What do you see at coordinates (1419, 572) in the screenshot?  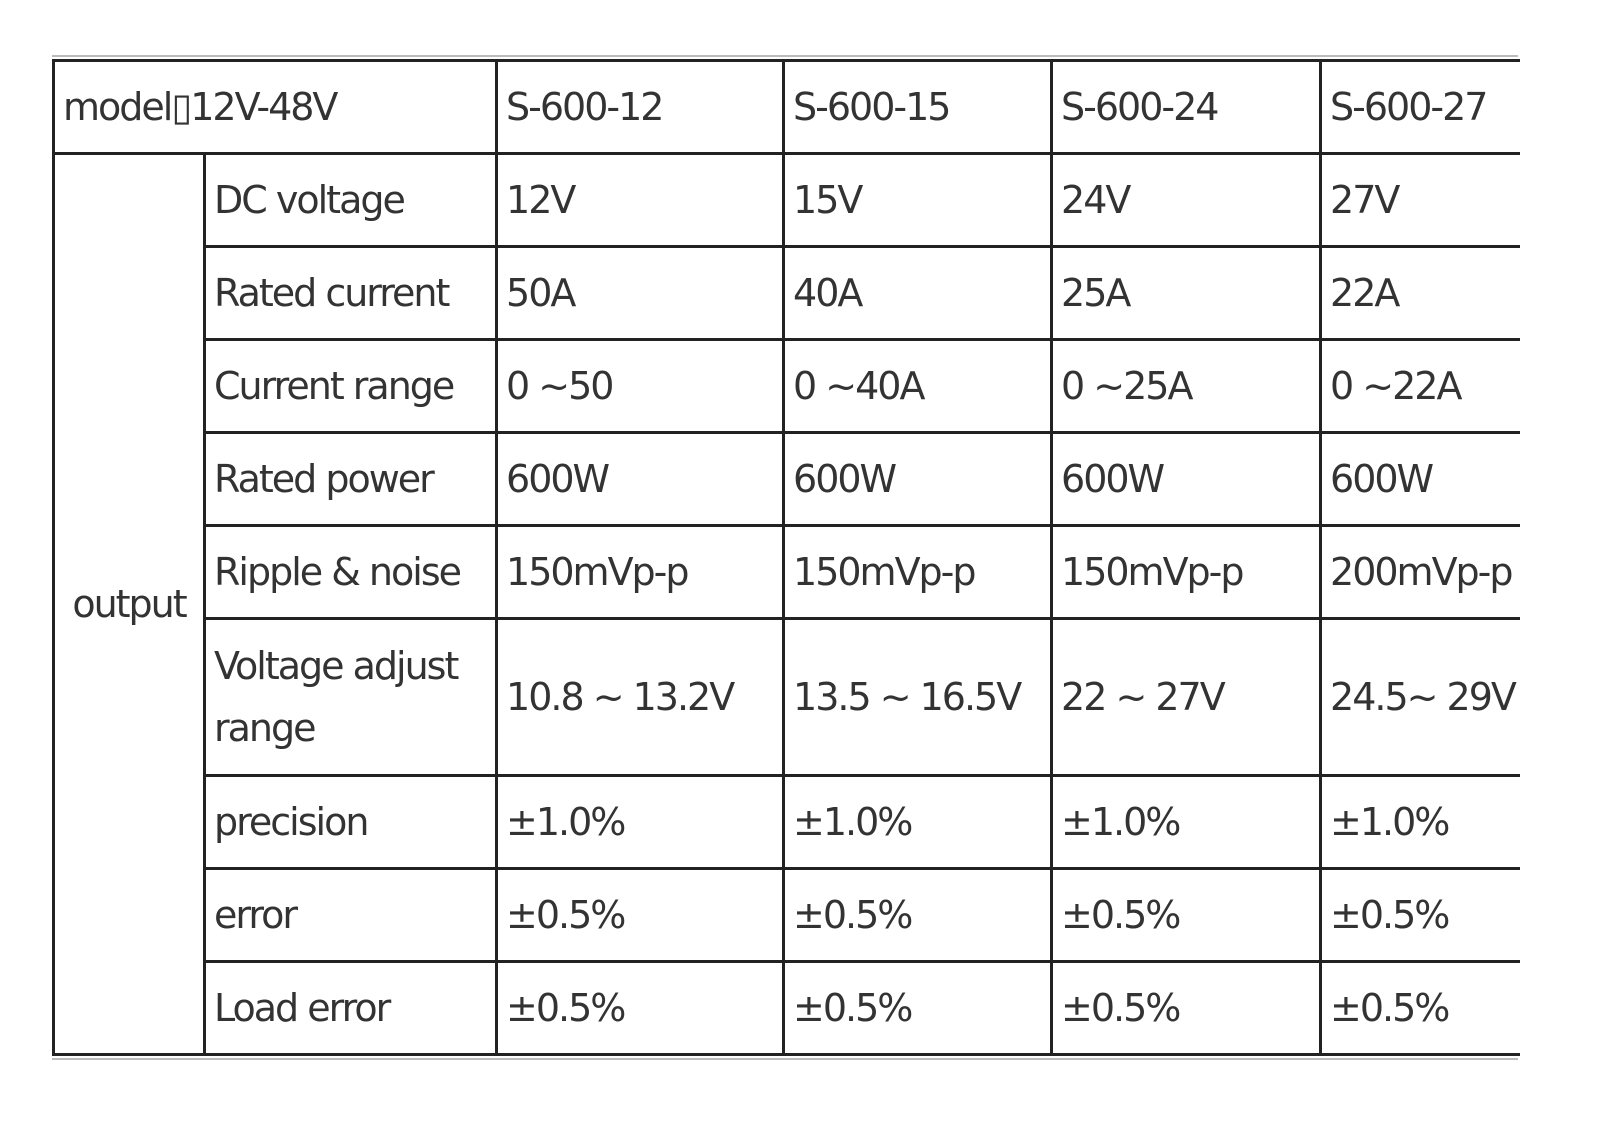 I see `spec-value: 200mVp-p` at bounding box center [1419, 572].